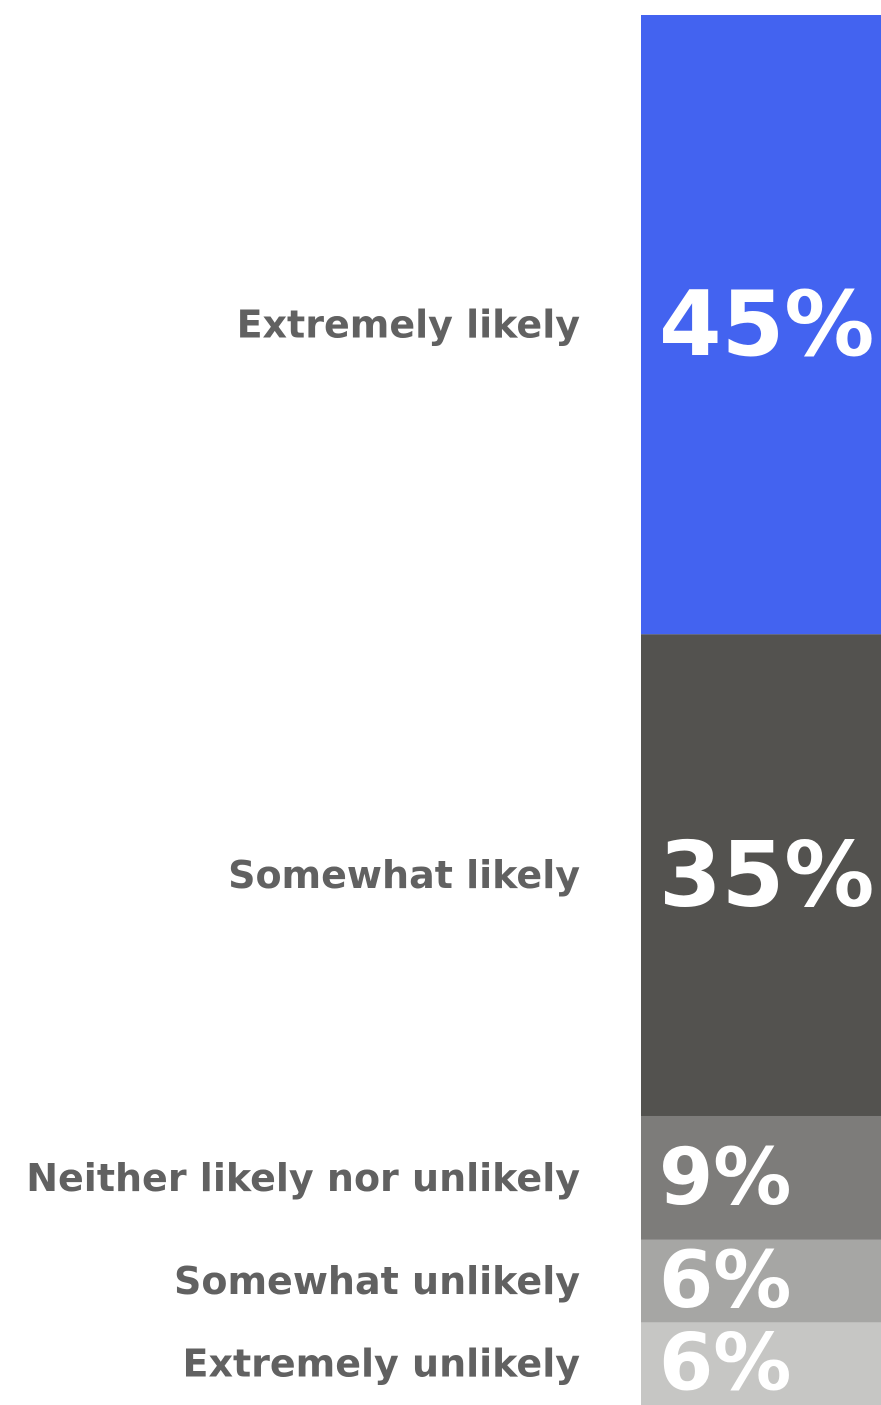  What do you see at coordinates (766, 324) in the screenshot?
I see `value-label-extremely-likely: 45%` at bounding box center [766, 324].